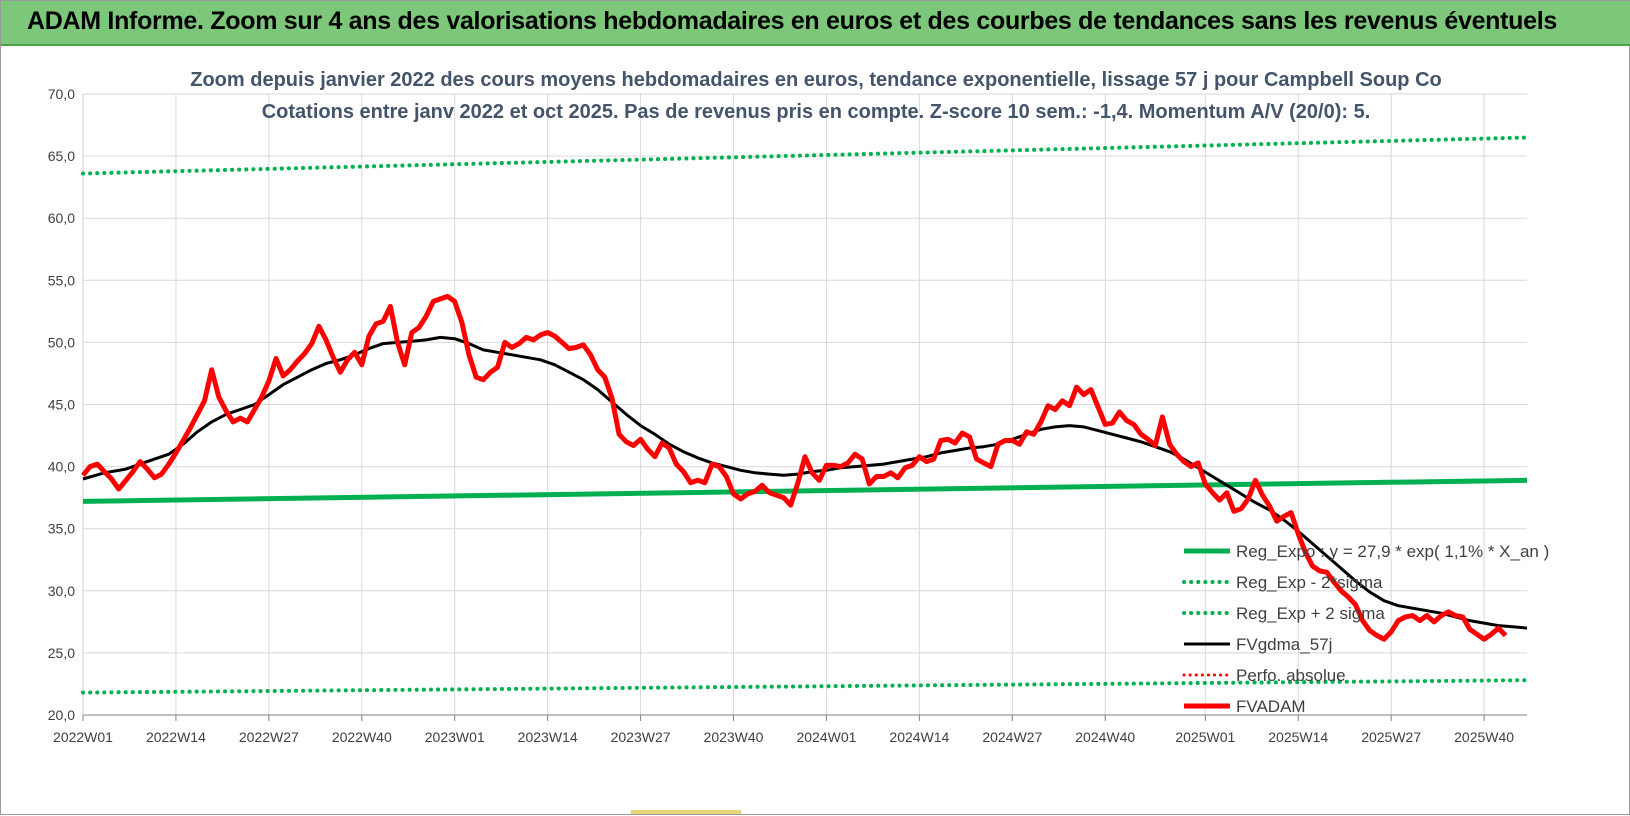  What do you see at coordinates (61, 94) in the screenshot?
I see `y-tick-label: 70,0` at bounding box center [61, 94].